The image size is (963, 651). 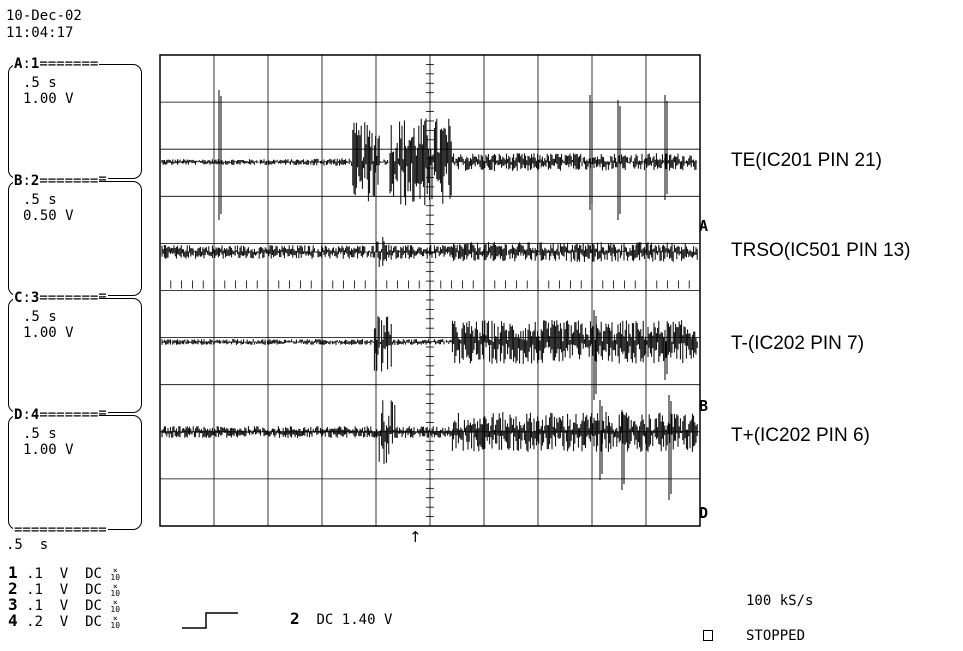 What do you see at coordinates (64, 604) in the screenshot?
I see `channel-3-setting: 3 .1 V DC × 10` at bounding box center [64, 604].